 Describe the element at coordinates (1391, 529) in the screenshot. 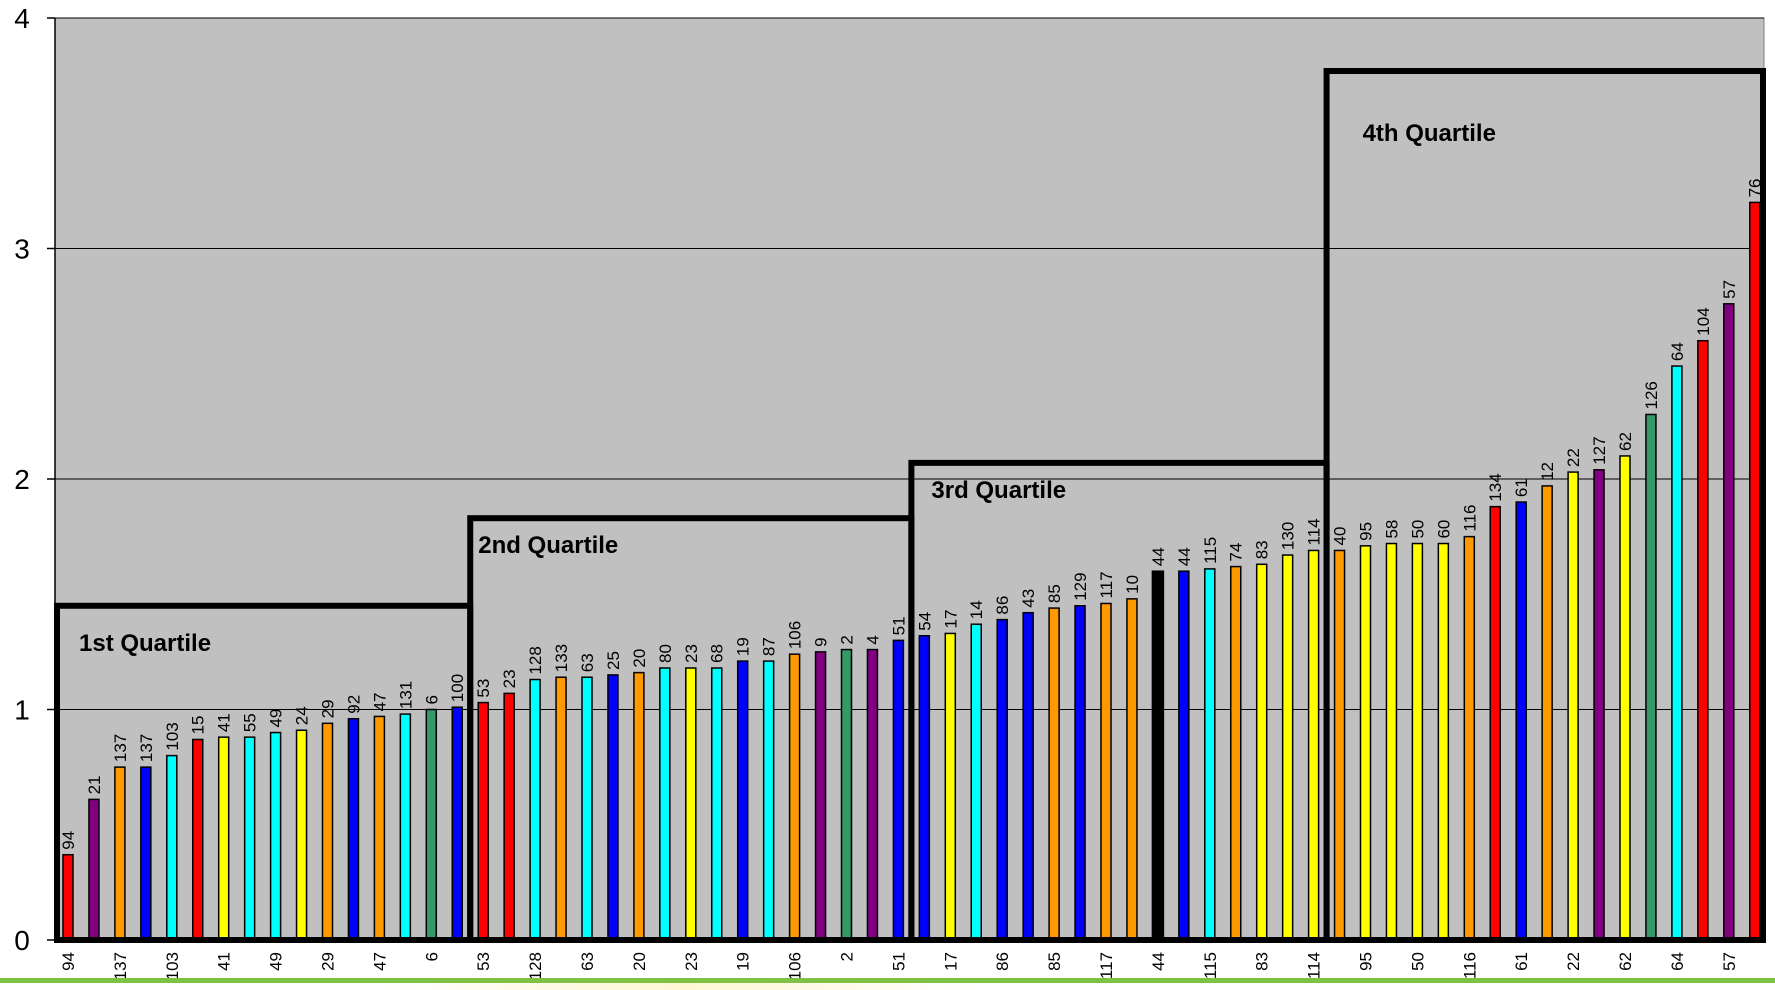

I see `data-label: 58` at that location.